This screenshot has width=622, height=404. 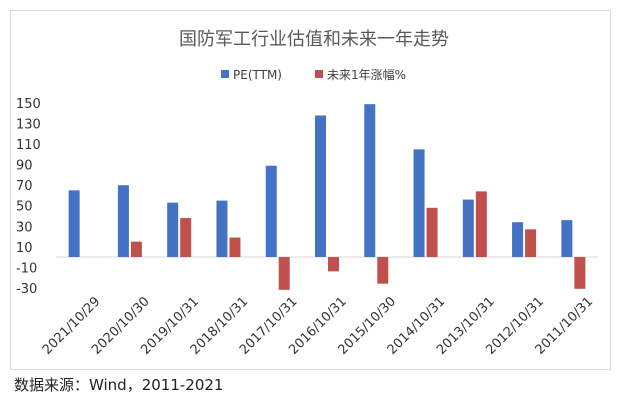 What do you see at coordinates (28, 104) in the screenshot?
I see `y-tick-label: 150` at bounding box center [28, 104].